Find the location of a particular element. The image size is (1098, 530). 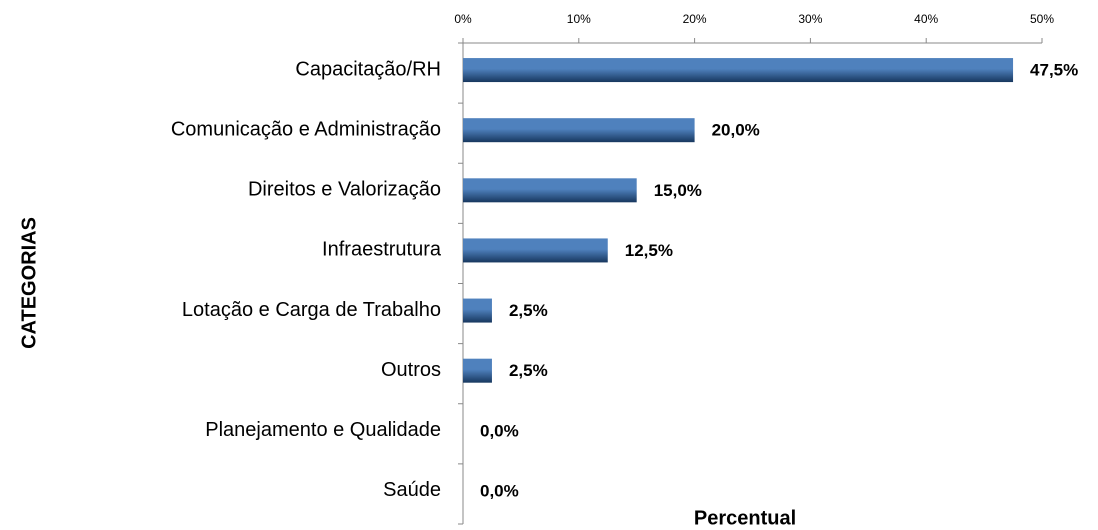

x-tick-label: 30% is located at coordinates (810, 19).